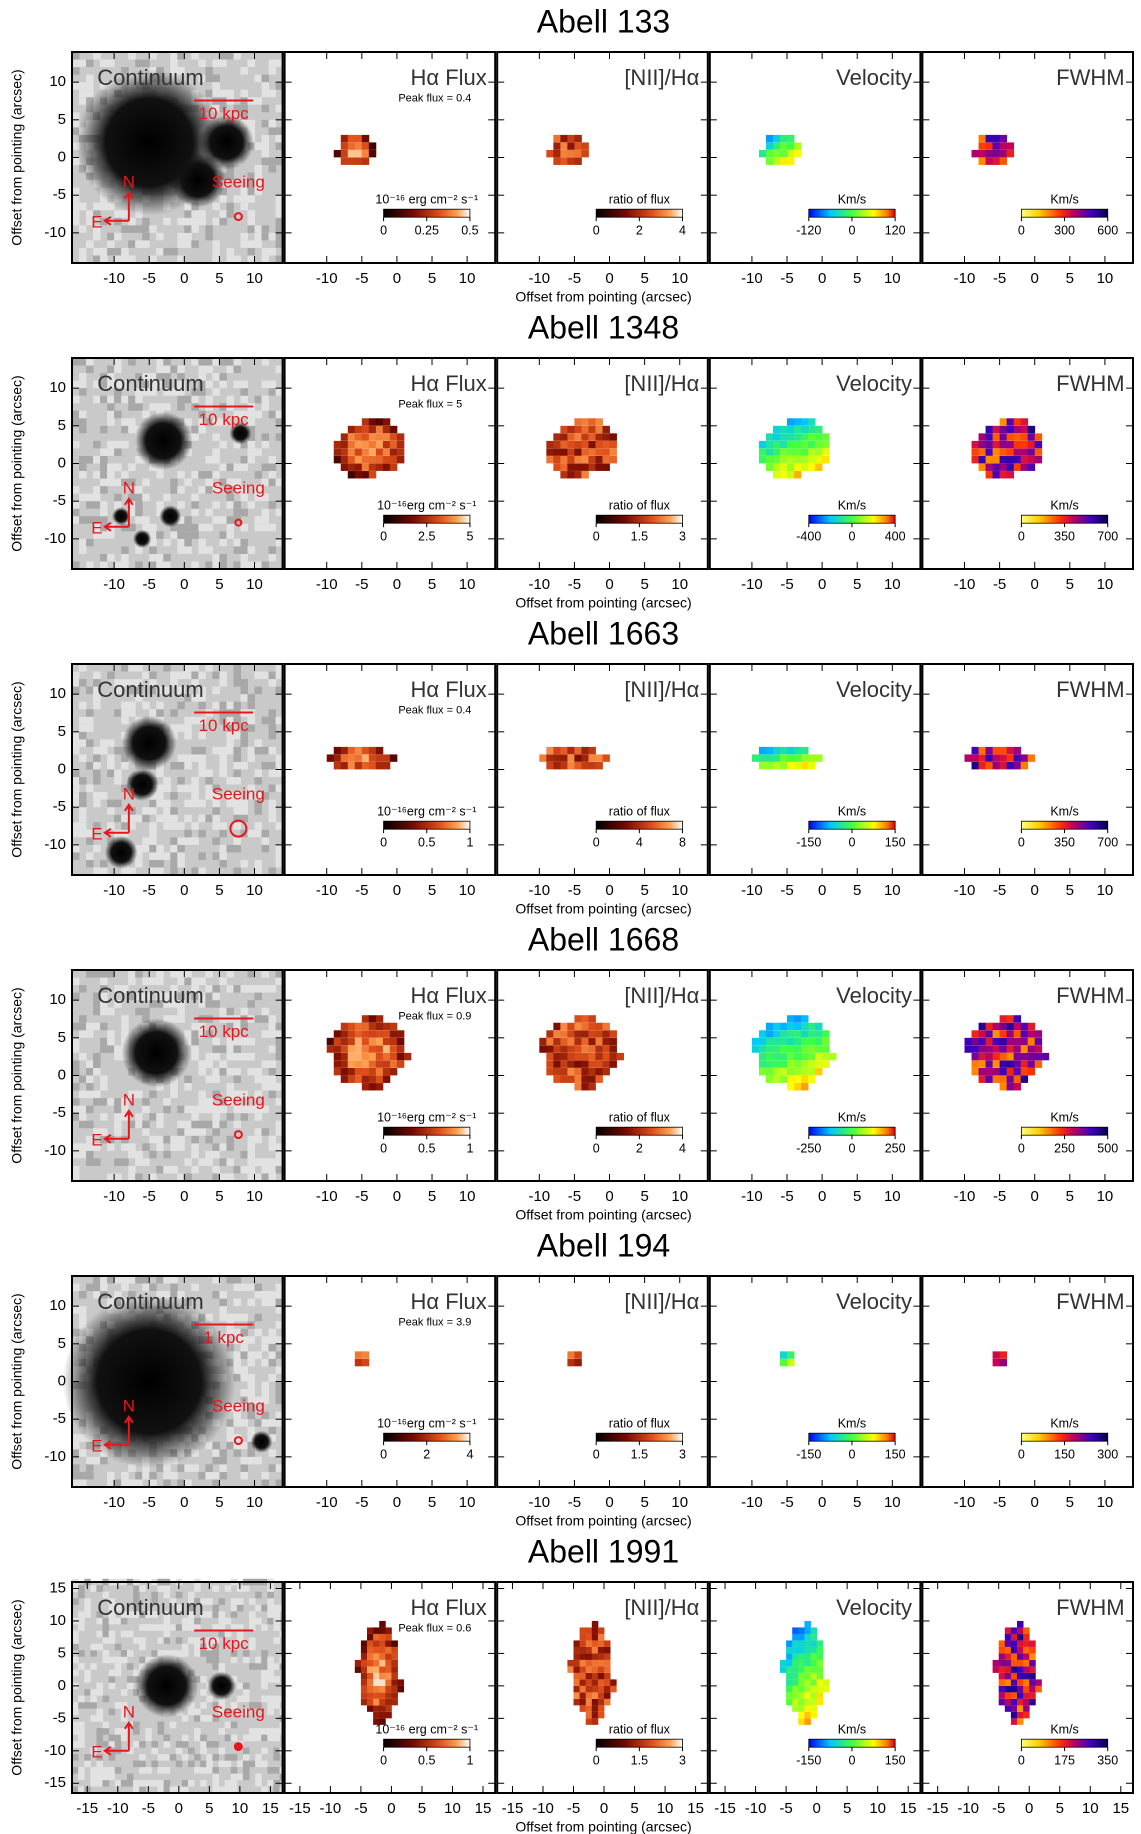 The image size is (1141, 1834). Describe the element at coordinates (815, 1381) in the screenshot. I see `map-background` at that location.